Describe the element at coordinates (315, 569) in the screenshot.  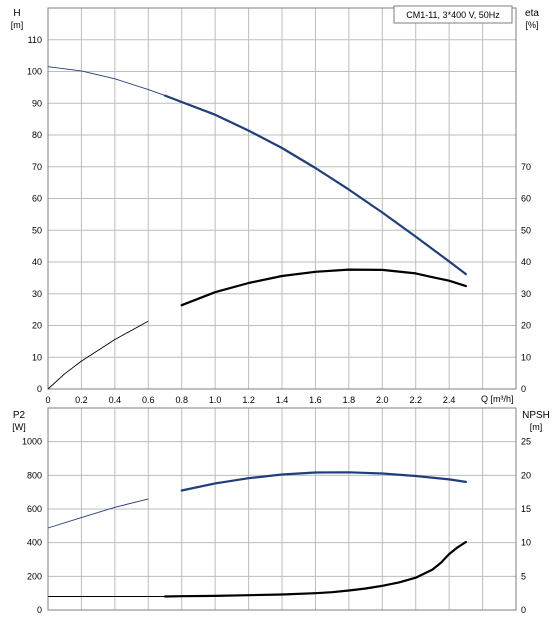
I see `npsh-curve-bold` at that location.